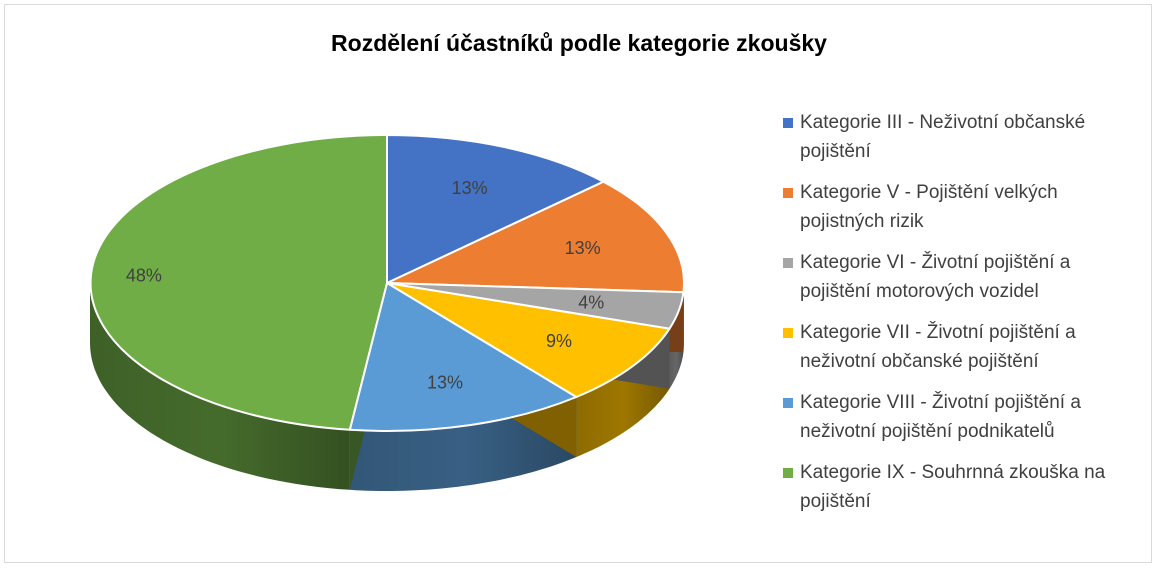 This screenshot has height=569, width=1158. What do you see at coordinates (559, 341) in the screenshot?
I see `pie-data-label: 9%` at bounding box center [559, 341].